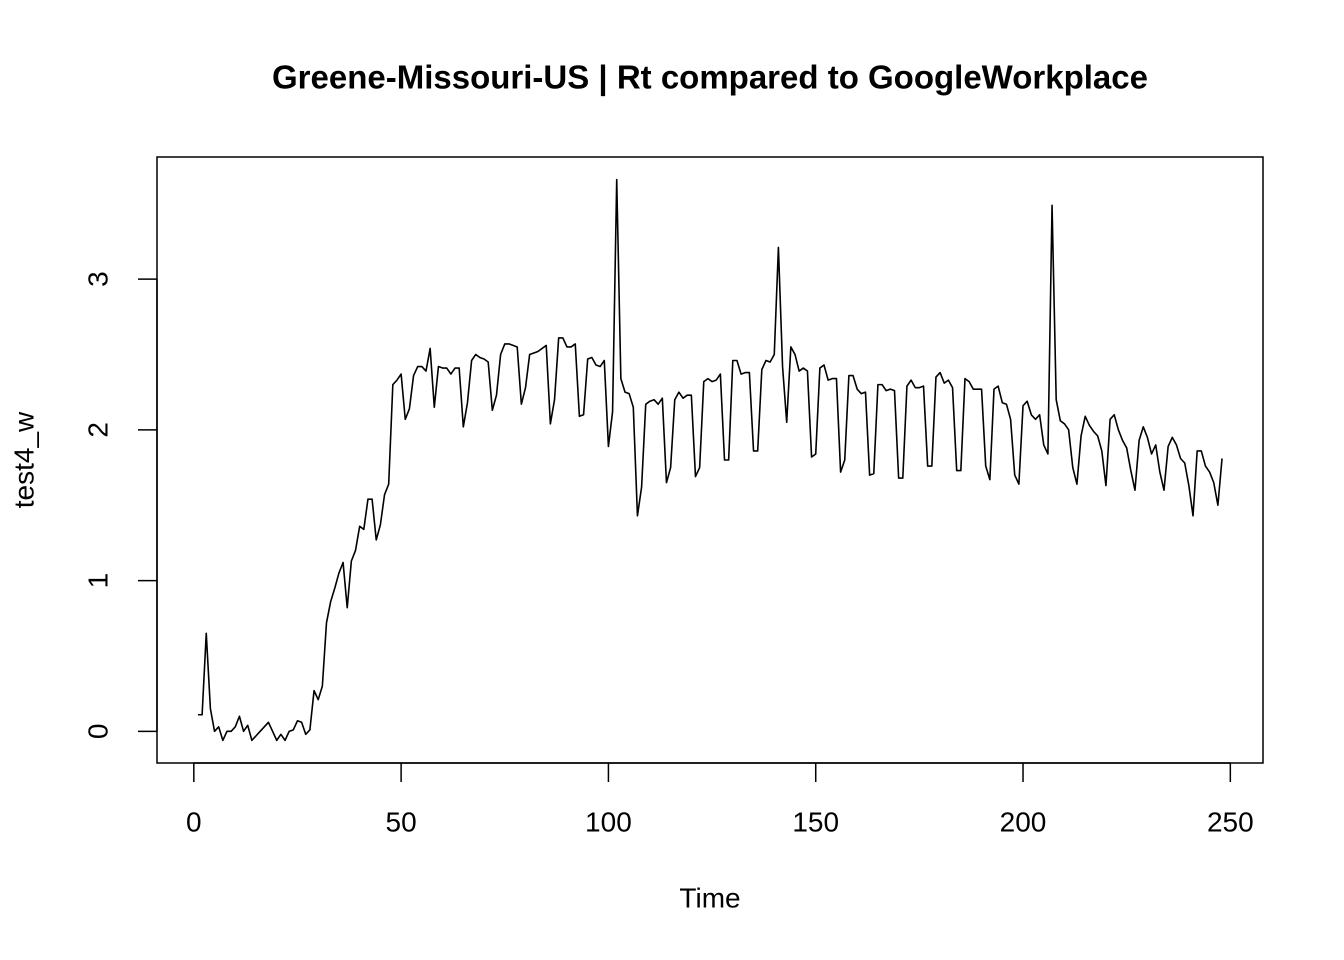  I want to click on y-axis-label: test4_w, so click(23, 459).